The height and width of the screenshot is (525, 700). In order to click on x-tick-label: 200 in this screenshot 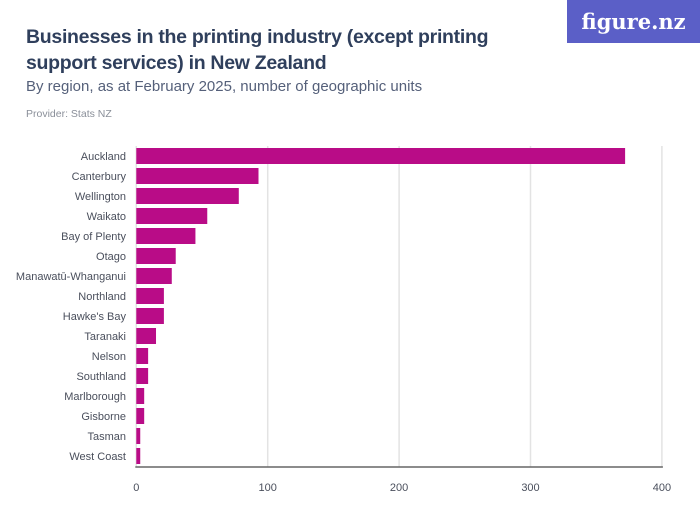, I will do `click(399, 488)`.